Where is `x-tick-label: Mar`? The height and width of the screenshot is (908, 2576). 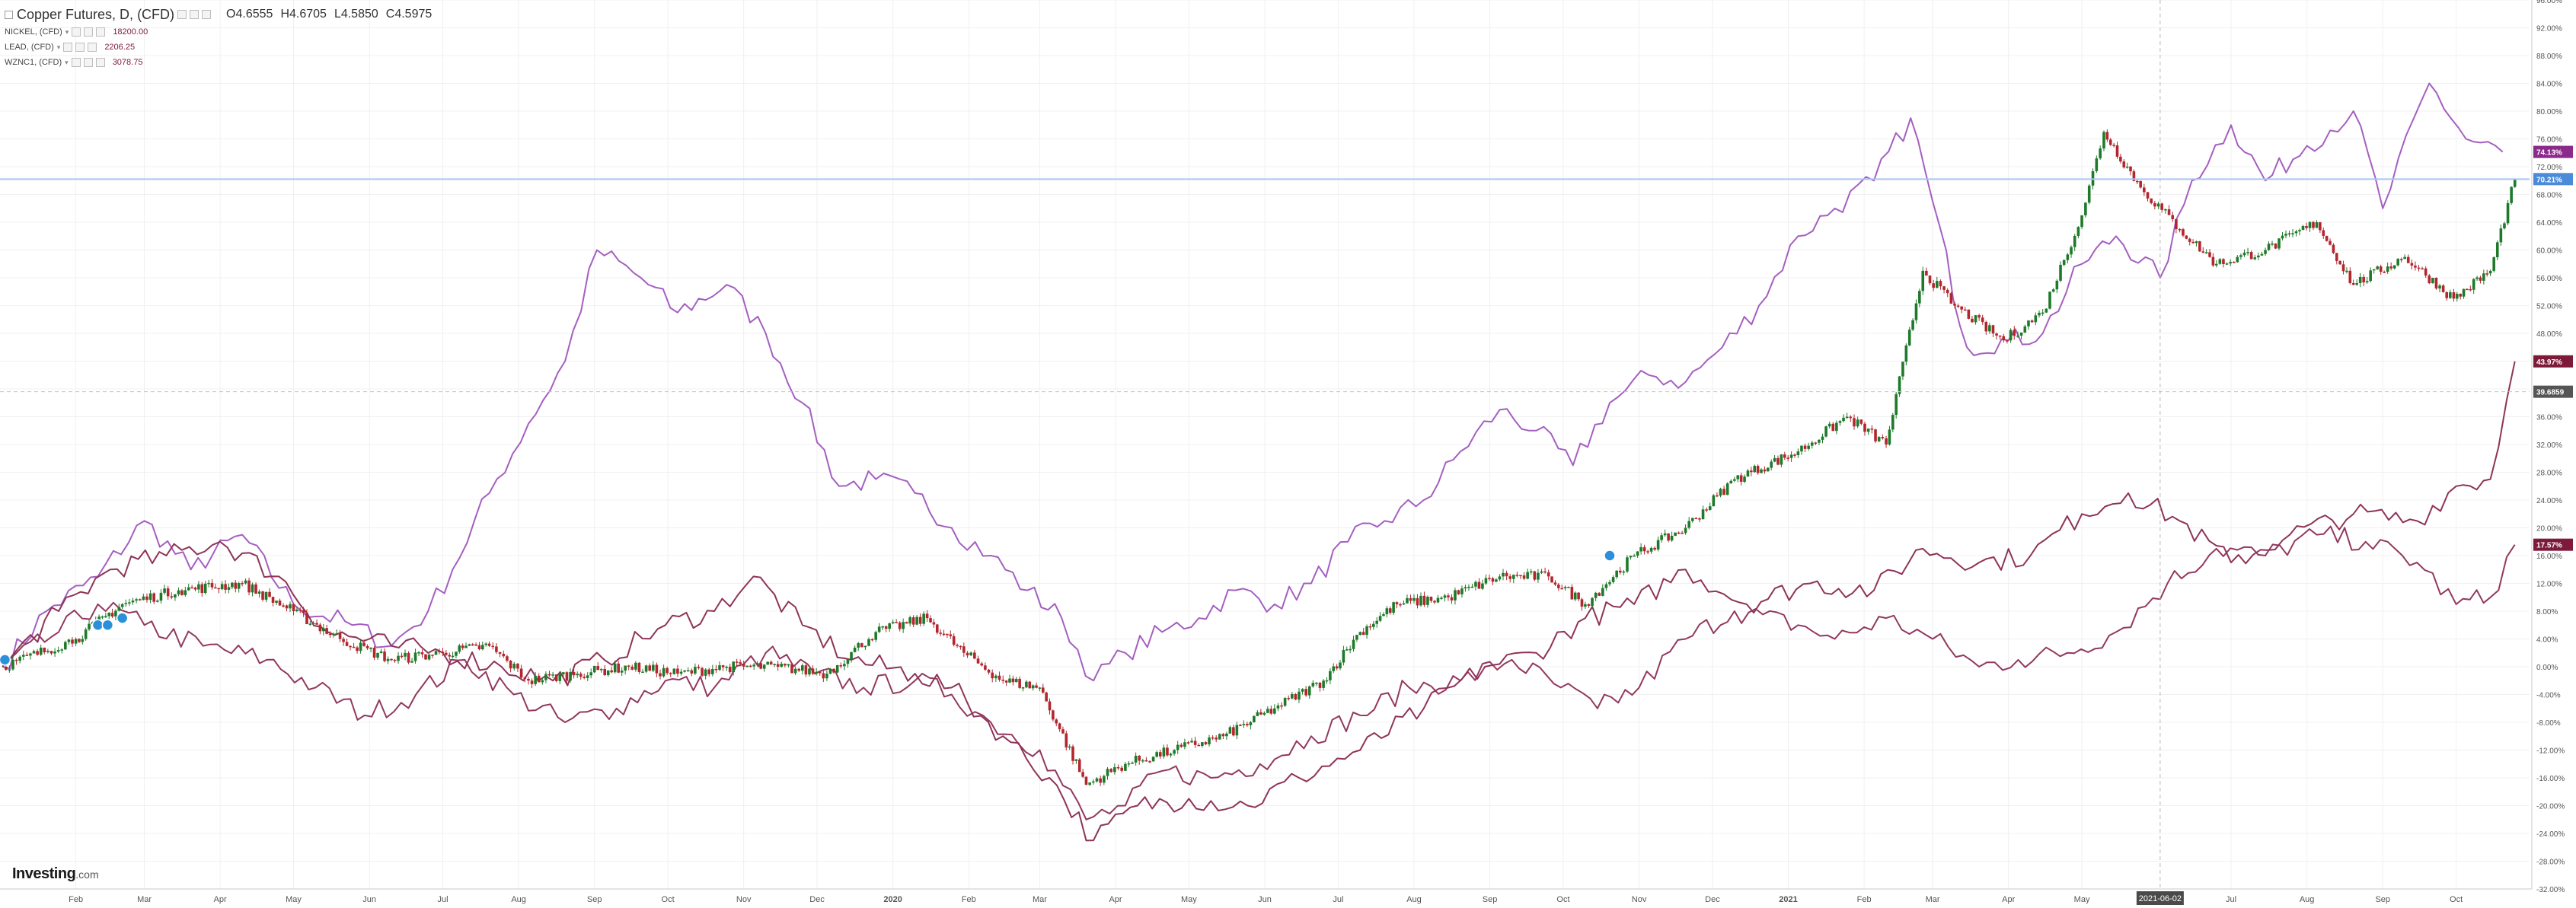
x-tick-label: Mar is located at coordinates (144, 899).